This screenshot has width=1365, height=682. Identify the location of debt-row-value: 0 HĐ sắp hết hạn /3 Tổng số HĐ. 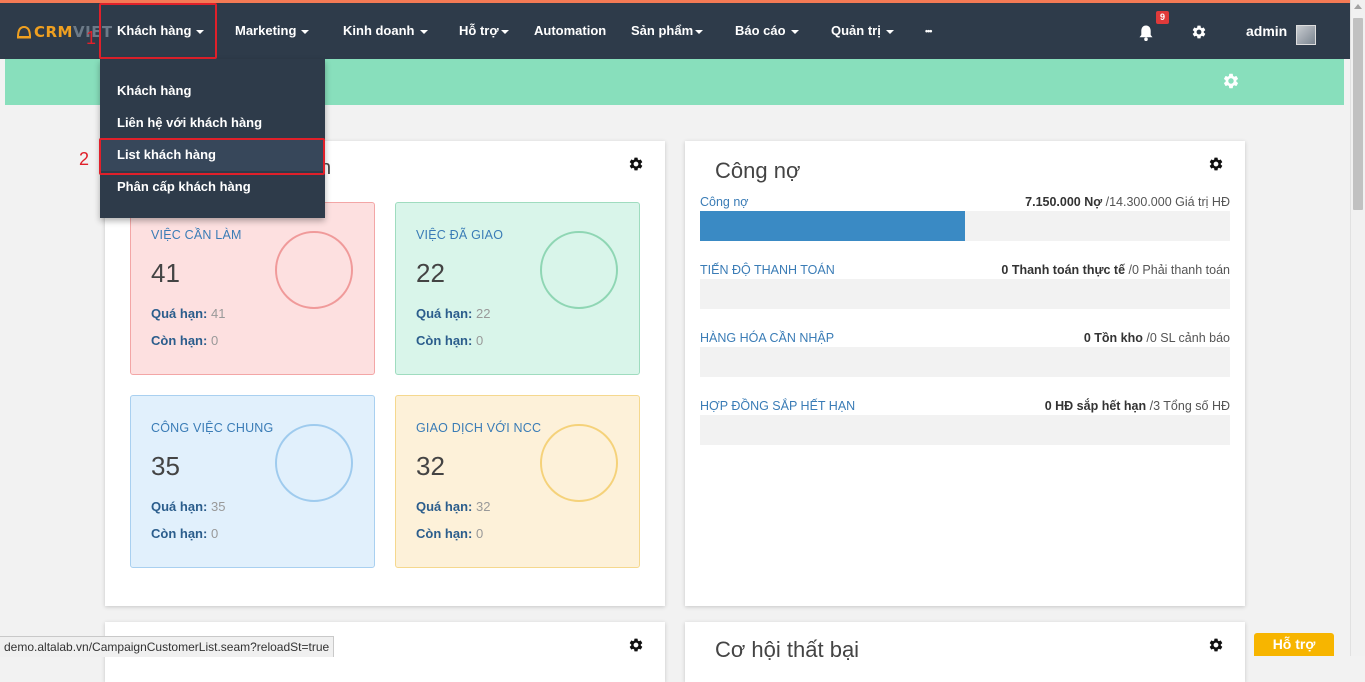
(1137, 406).